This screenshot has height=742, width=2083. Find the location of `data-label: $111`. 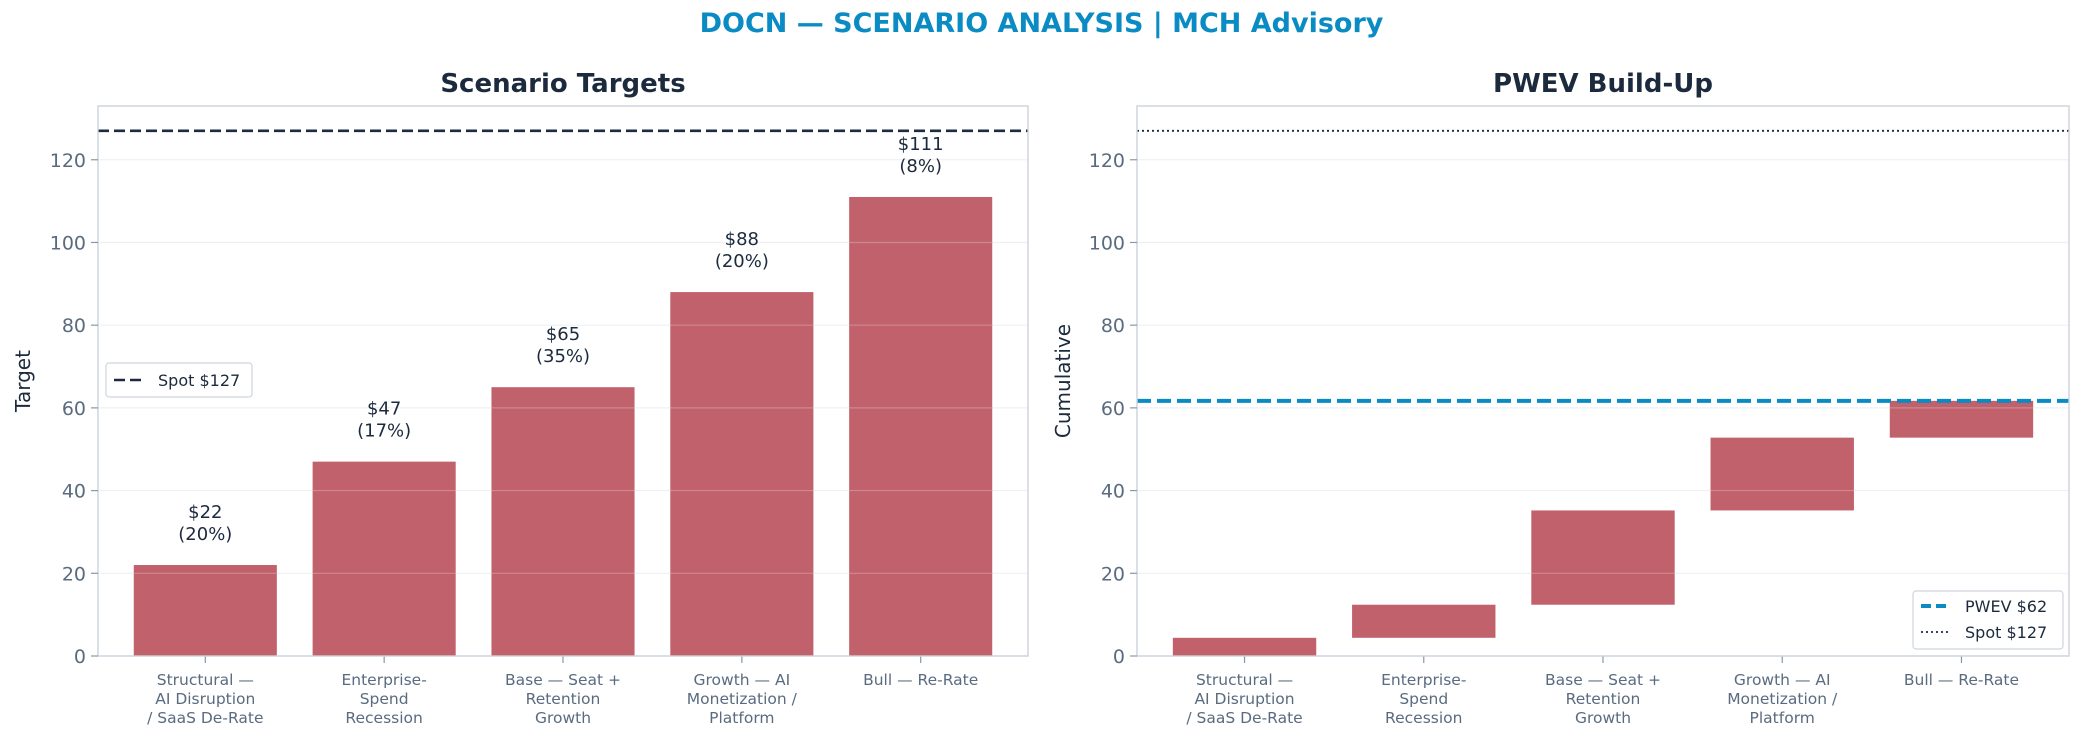

data-label: $111 is located at coordinates (921, 144).